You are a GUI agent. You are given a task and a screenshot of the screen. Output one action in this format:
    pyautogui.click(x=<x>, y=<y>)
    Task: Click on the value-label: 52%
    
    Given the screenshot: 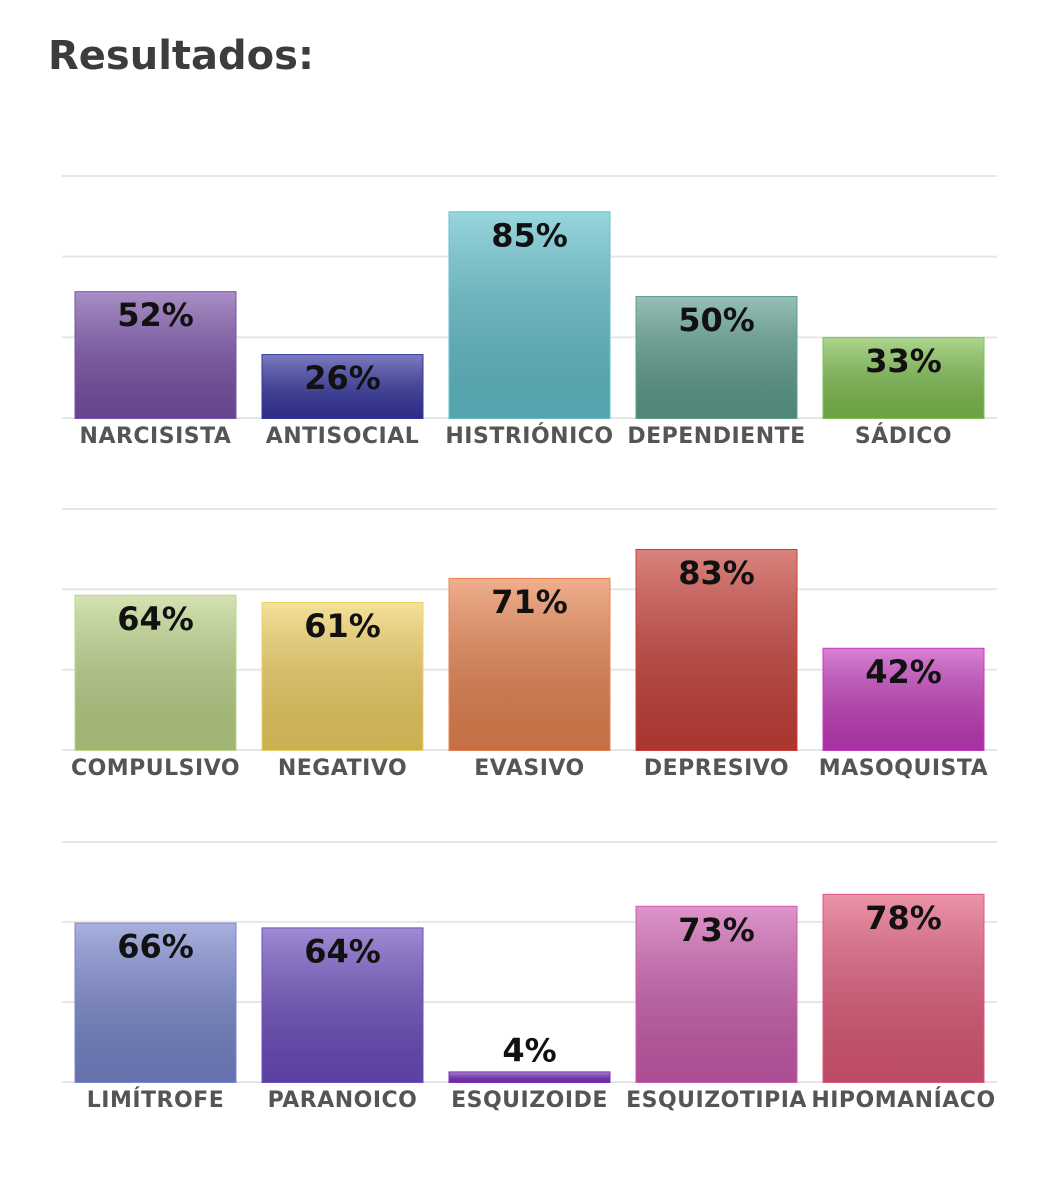 What is the action you would take?
    pyautogui.click(x=155, y=315)
    